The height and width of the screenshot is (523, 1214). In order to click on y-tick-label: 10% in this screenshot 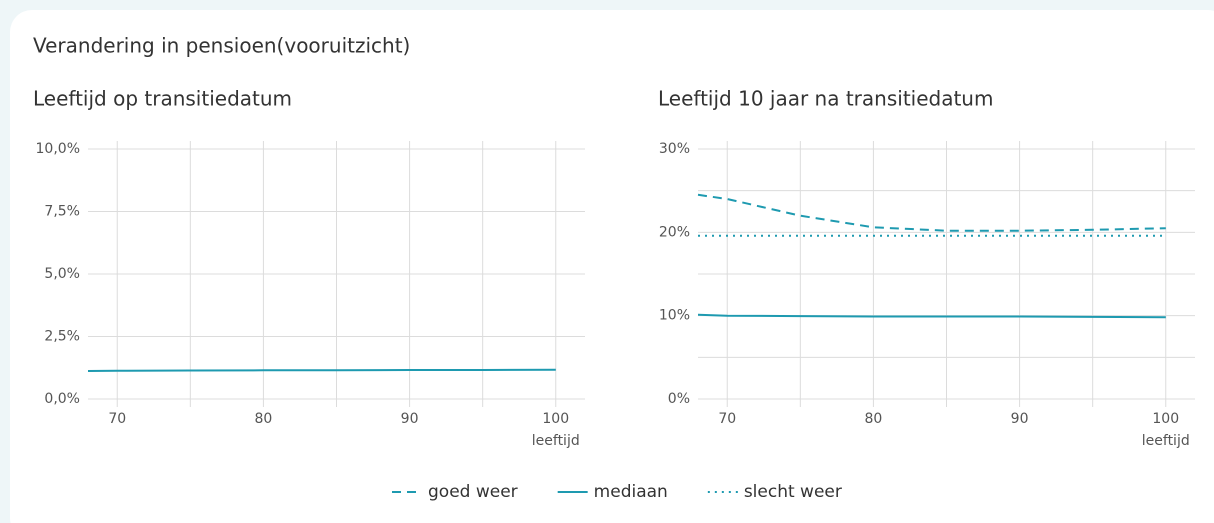, I will do `click(674, 316)`.